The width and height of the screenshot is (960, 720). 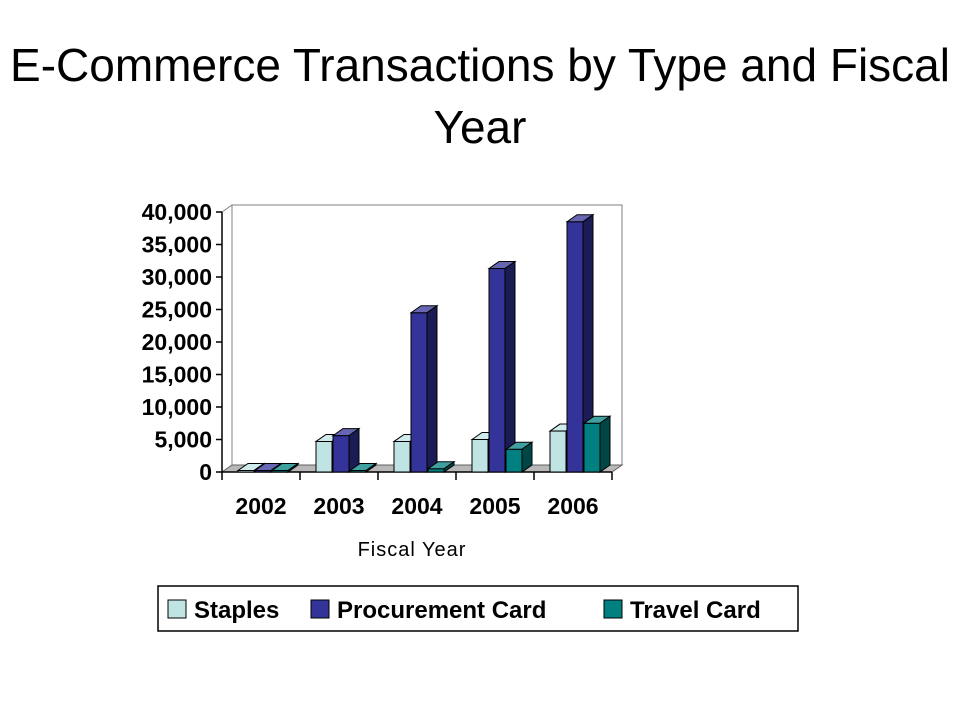 What do you see at coordinates (183, 440) in the screenshot?
I see `y-tick-label: 5,000` at bounding box center [183, 440].